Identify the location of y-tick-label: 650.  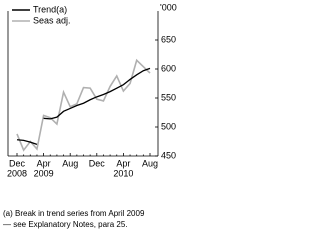
(168, 39).